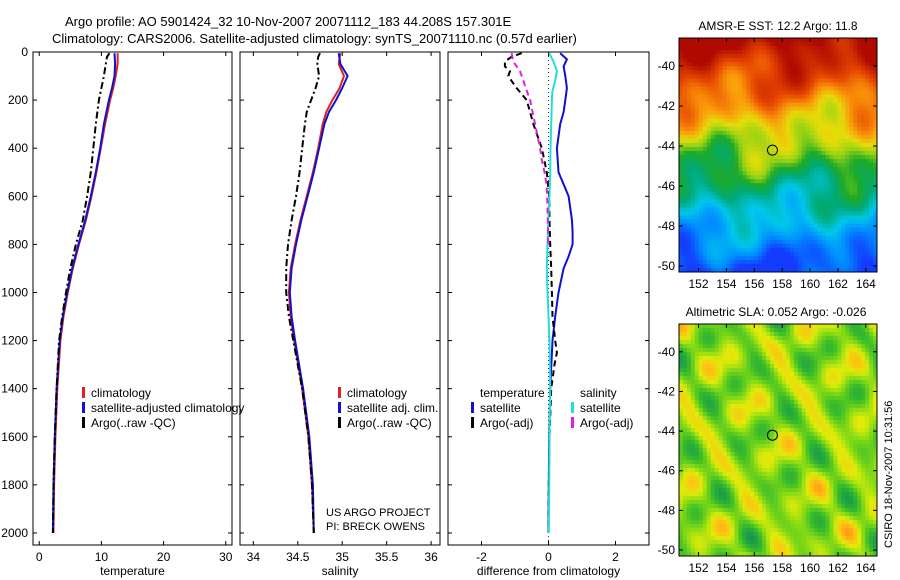  I want to click on sla_map-field, so click(778, 440).